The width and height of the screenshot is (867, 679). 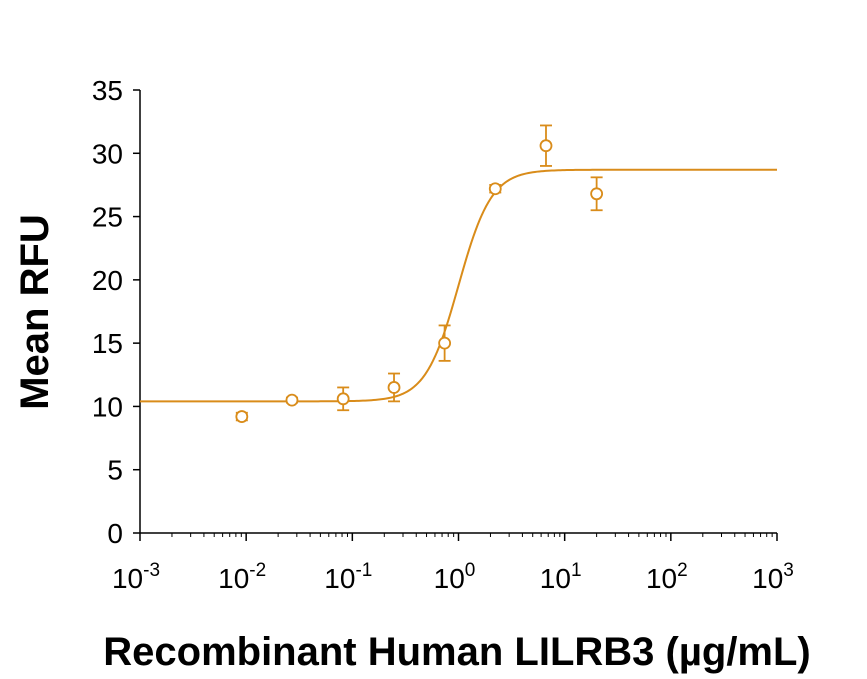 What do you see at coordinates (107, 280) in the screenshot?
I see `y-tick-label: 20` at bounding box center [107, 280].